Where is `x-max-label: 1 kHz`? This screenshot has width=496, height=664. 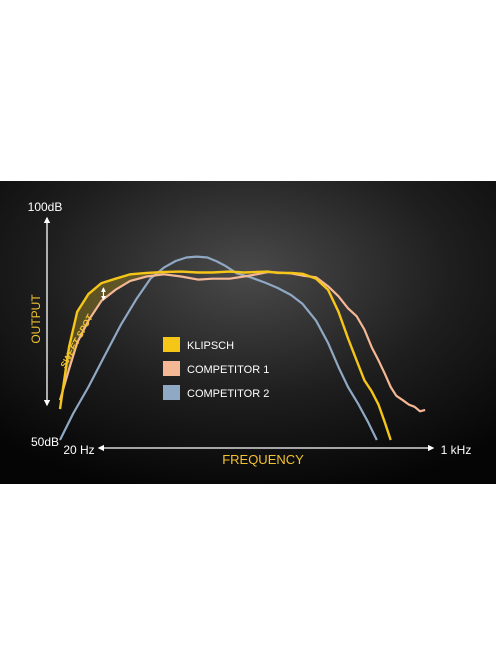
x-max-label: 1 kHz is located at coordinates (456, 450).